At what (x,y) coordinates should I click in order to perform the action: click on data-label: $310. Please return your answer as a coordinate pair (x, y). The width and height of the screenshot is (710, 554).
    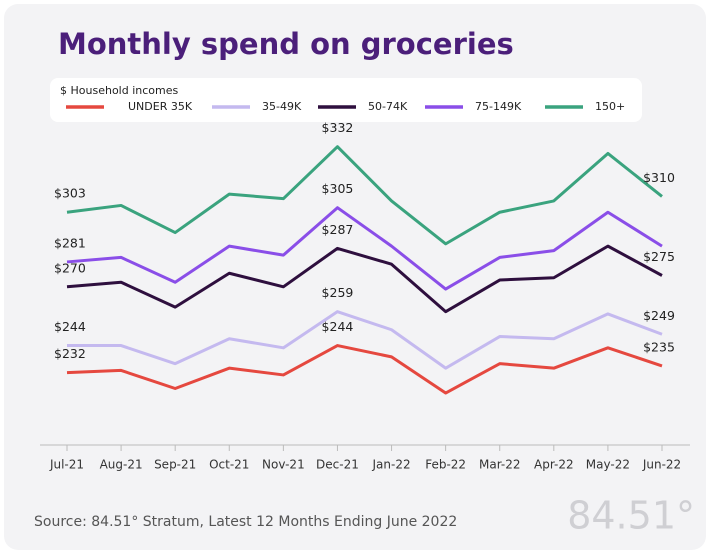
    Looking at the image, I should click on (659, 177).